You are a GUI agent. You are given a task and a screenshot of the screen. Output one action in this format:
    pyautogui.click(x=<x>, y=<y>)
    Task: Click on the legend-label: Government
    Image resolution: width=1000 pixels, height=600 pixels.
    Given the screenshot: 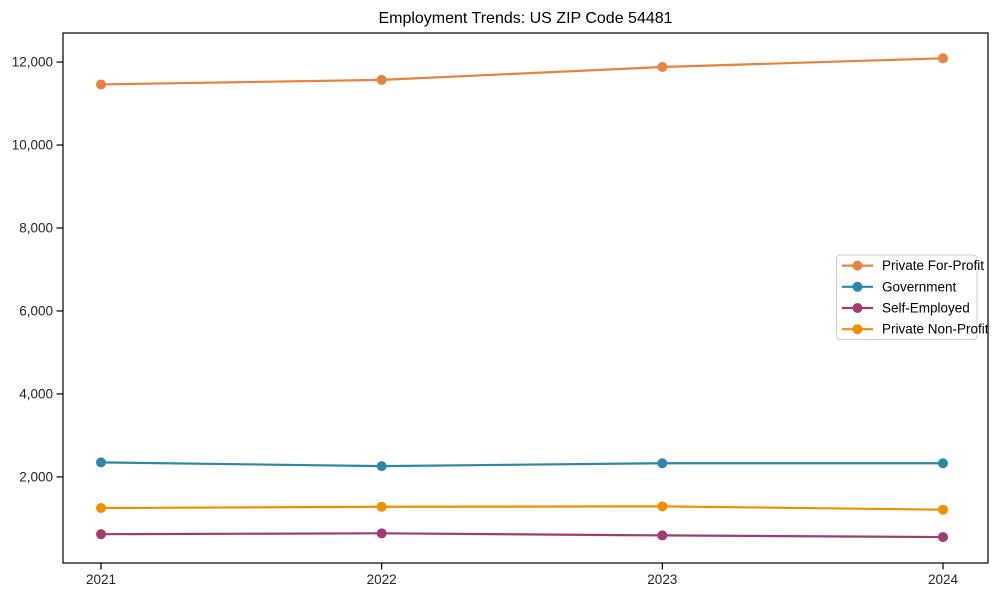 What is the action you would take?
    pyautogui.click(x=919, y=286)
    